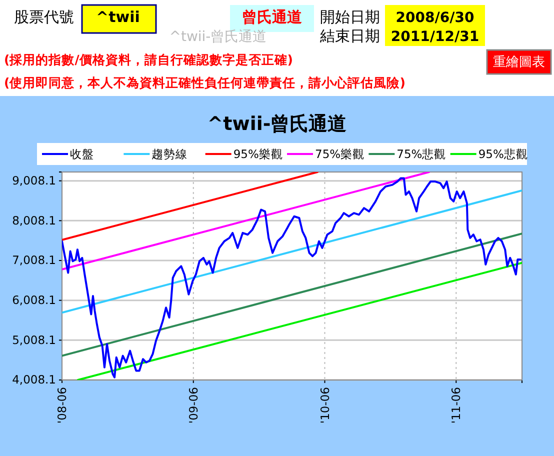 The image size is (554, 456). Describe the element at coordinates (325, 405) in the screenshot. I see `x-tick-label: '10-06` at that location.